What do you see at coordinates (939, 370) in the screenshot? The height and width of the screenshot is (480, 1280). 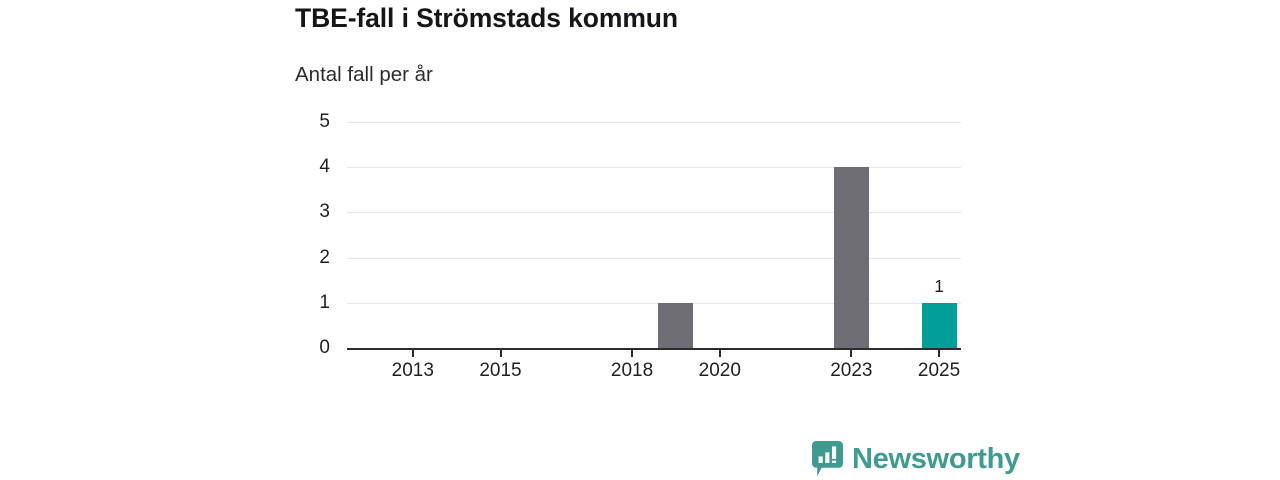 I see `x-axis-tick-label: 2025` at bounding box center [939, 370].